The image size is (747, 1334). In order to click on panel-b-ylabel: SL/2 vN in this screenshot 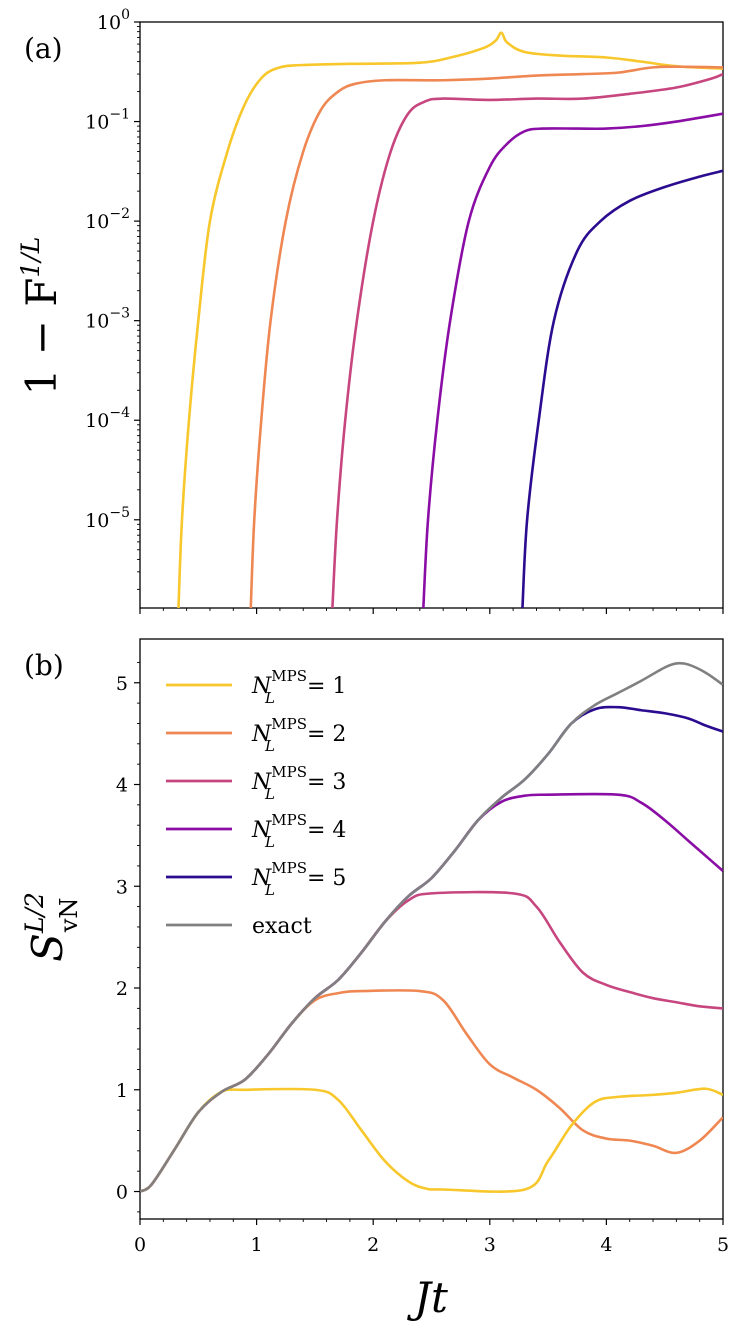, I will do `click(51, 927)`.